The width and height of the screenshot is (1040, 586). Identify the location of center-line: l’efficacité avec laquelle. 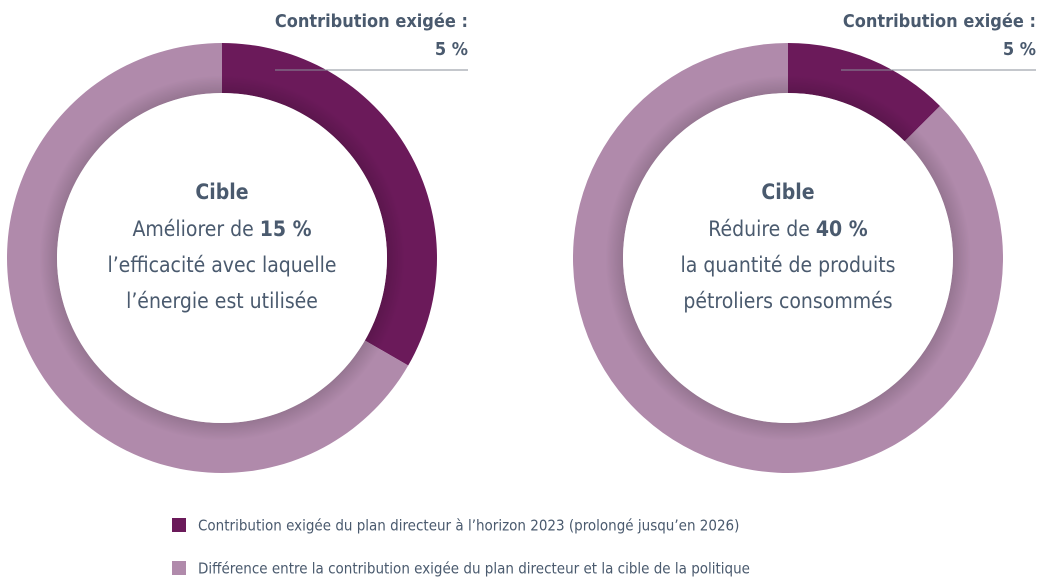
(221, 265).